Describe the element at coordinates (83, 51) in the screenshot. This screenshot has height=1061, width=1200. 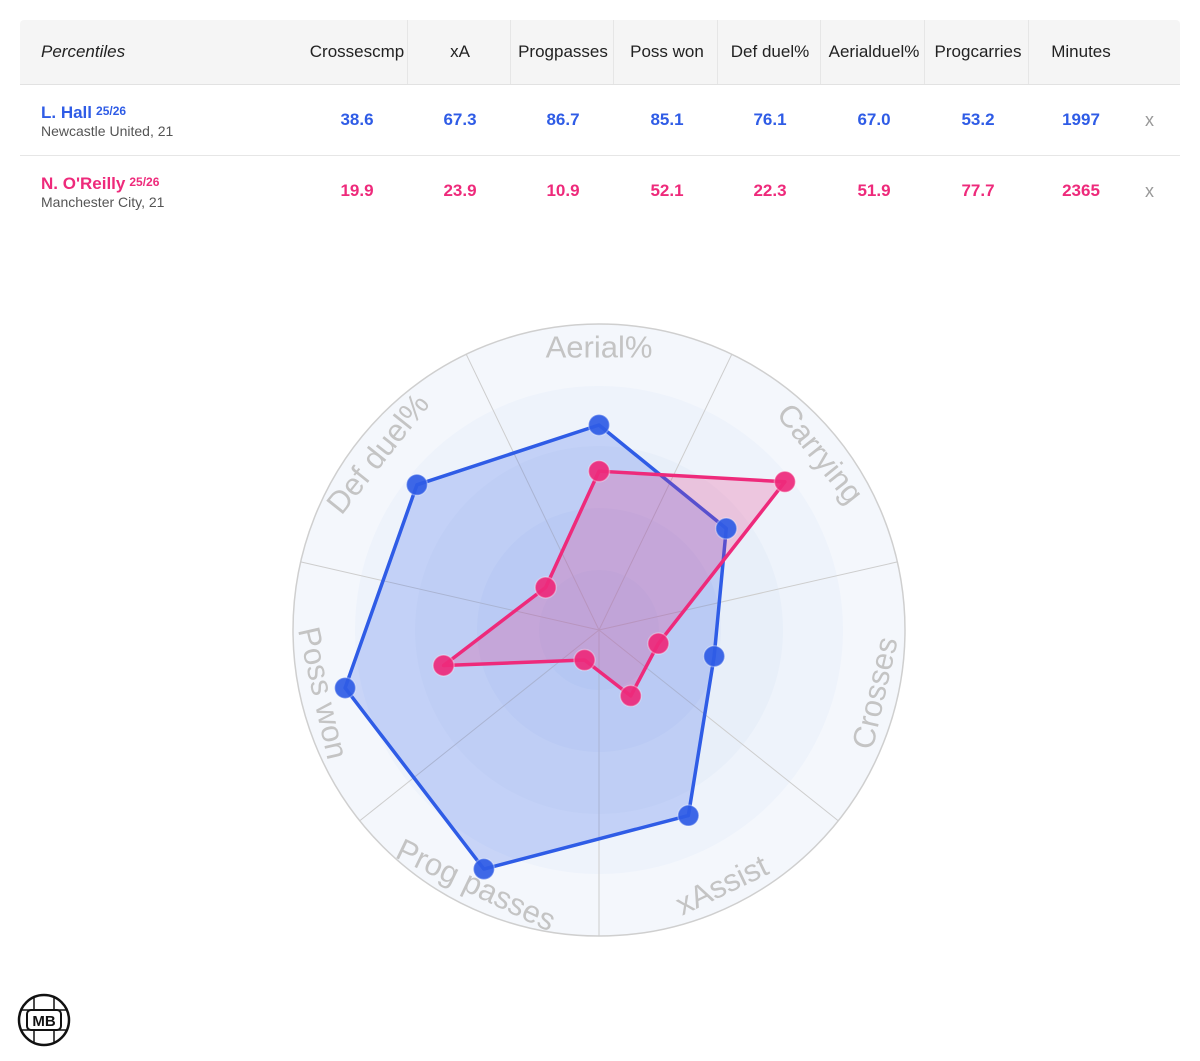
I see `percentiles-header-label: Percentiles` at that location.